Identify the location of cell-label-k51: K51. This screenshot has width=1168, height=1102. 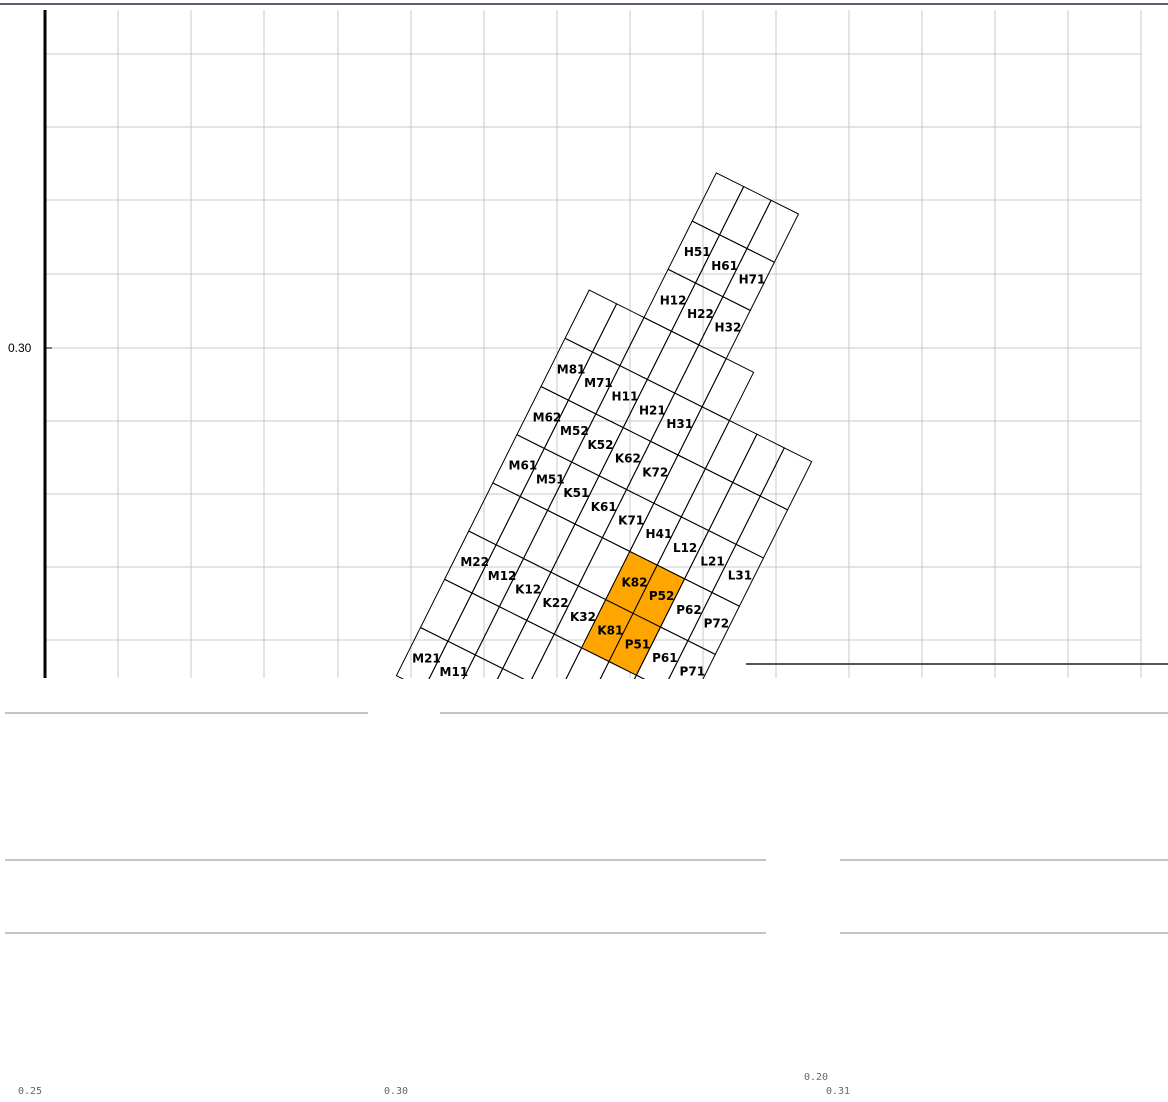
(576, 493).